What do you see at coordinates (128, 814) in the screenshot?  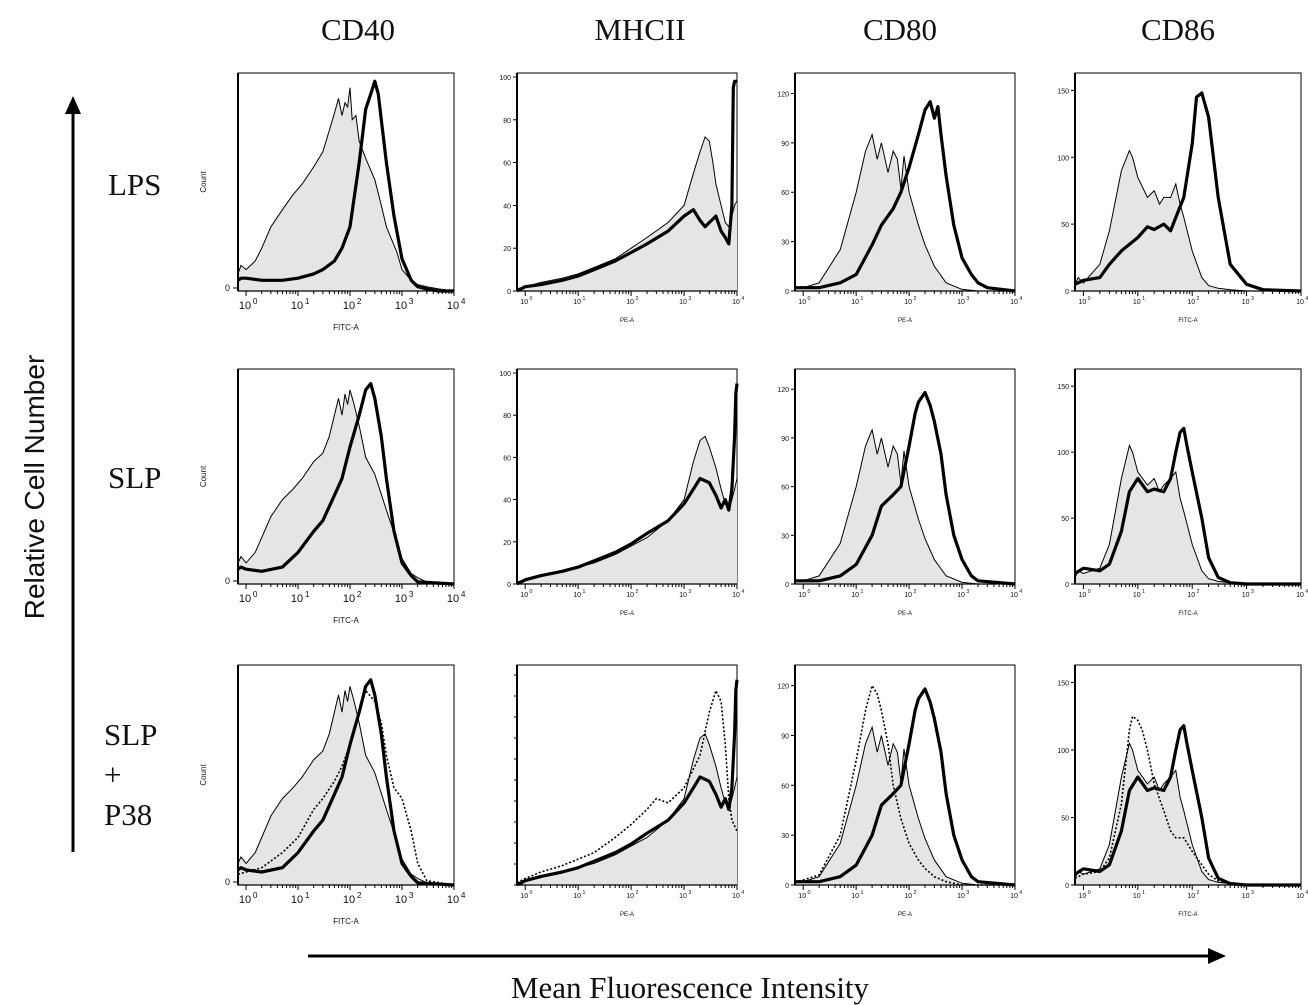 I see `row-label-3-line-3: P38` at bounding box center [128, 814].